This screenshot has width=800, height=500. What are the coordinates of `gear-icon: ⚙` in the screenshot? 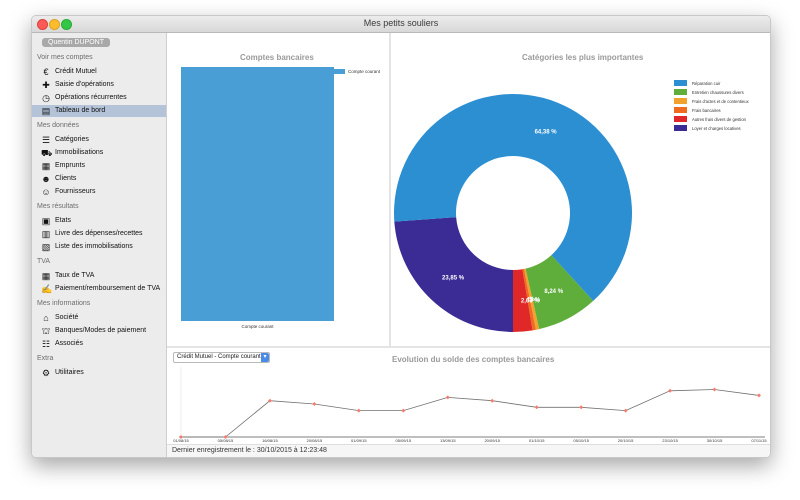 It's located at (46, 373).